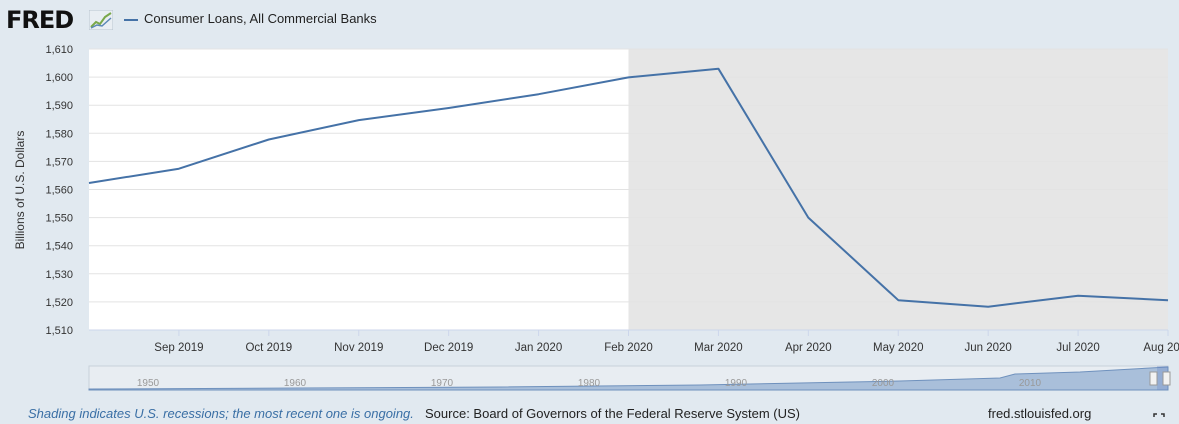 This screenshot has height=424, width=1179. Describe the element at coordinates (538, 348) in the screenshot. I see `x-tick-label: Jan 2020` at that location.